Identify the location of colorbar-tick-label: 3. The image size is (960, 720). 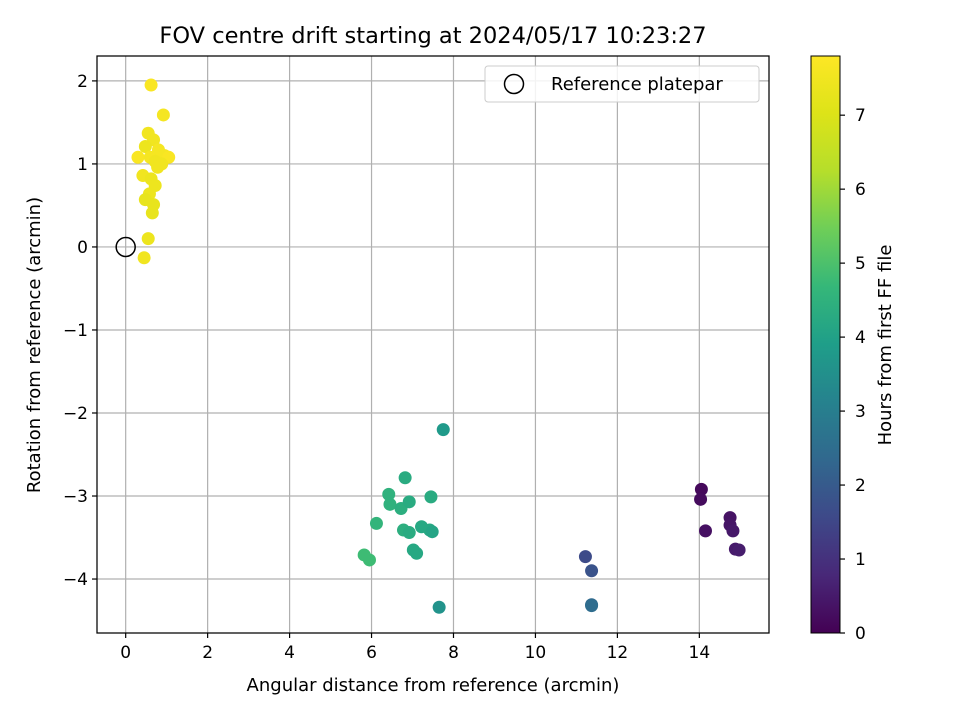
(860, 412).